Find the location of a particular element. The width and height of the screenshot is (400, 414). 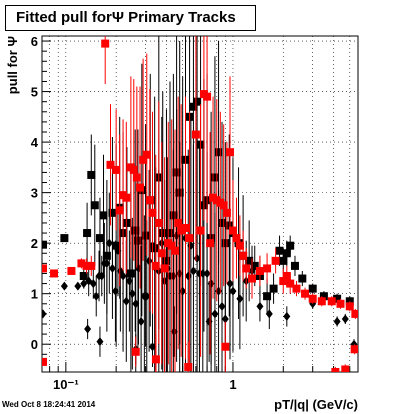

x-tick-label: 1 is located at coordinates (232, 384).